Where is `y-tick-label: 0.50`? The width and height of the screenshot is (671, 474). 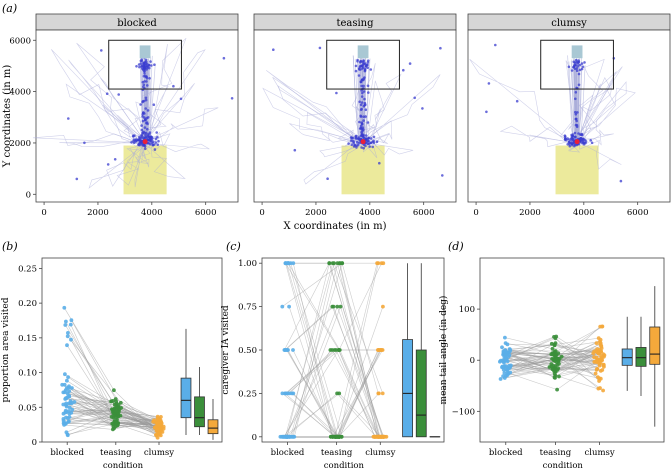
y-tick-label: 0.50 is located at coordinates (247, 351).